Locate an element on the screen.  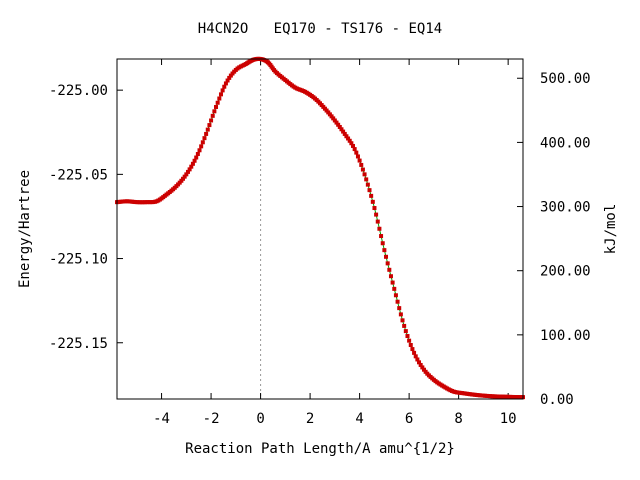
chart-title: H4CN2O EQ170 - TS176 - EQ14 is located at coordinates (320, 29).